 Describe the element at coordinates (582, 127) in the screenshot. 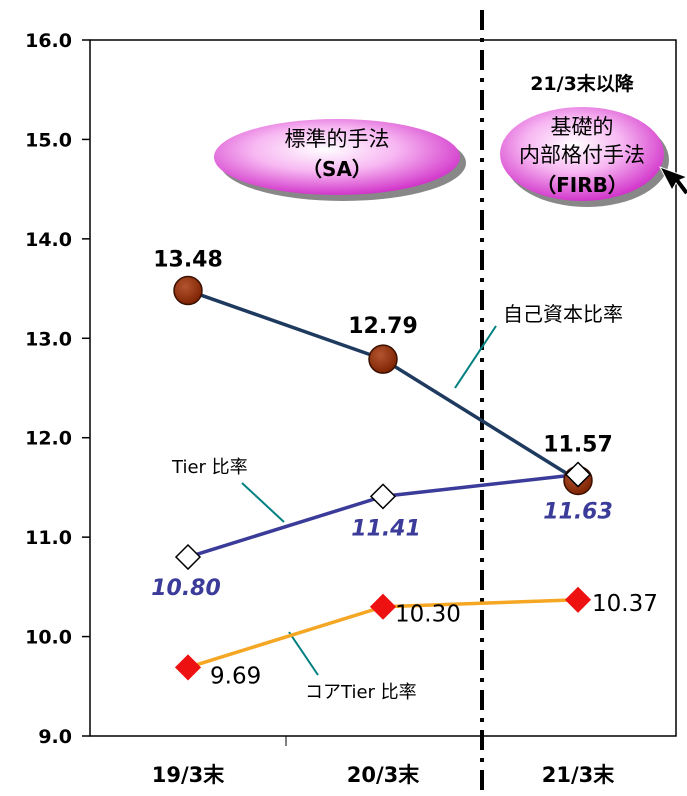

I see `firb-callout-line1: 基礎的` at that location.